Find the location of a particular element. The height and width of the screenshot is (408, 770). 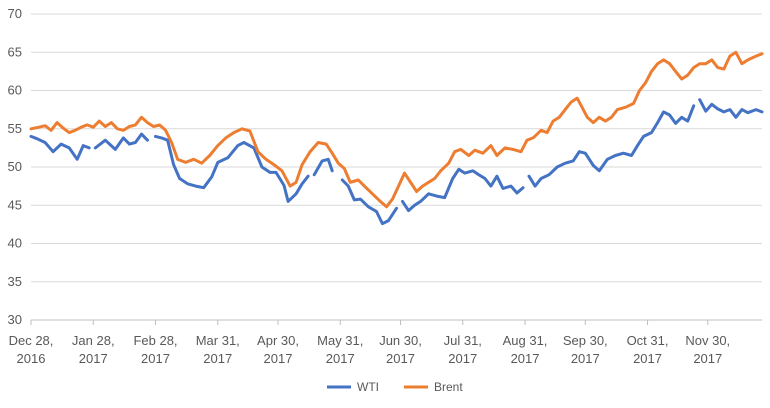

x-tick-label: Dec 28, 2016 is located at coordinates (31, 349).